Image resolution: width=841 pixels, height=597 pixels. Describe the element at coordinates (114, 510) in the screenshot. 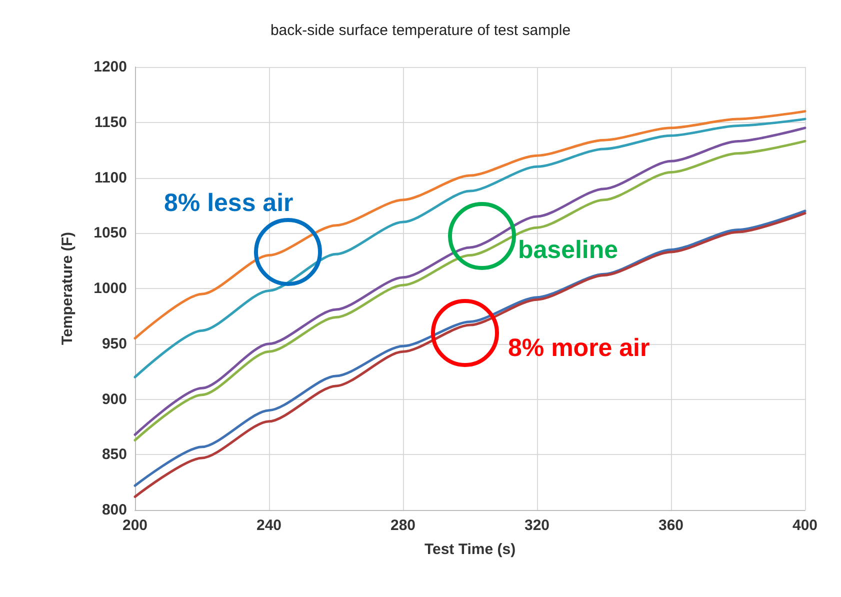

I see `y-tick-label: 800` at that location.